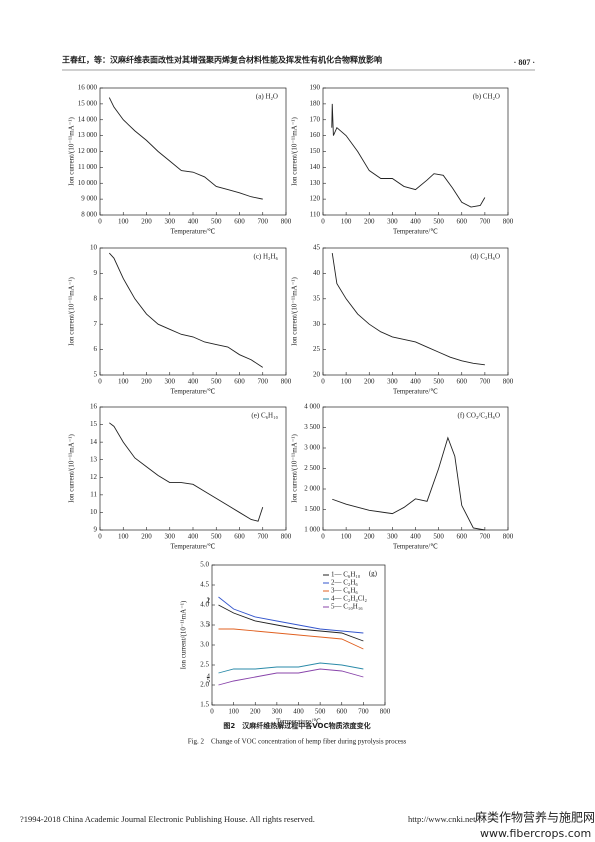 The width and height of the screenshot is (595, 842). I want to click on y-tick-label: 5.0, so click(204, 565).